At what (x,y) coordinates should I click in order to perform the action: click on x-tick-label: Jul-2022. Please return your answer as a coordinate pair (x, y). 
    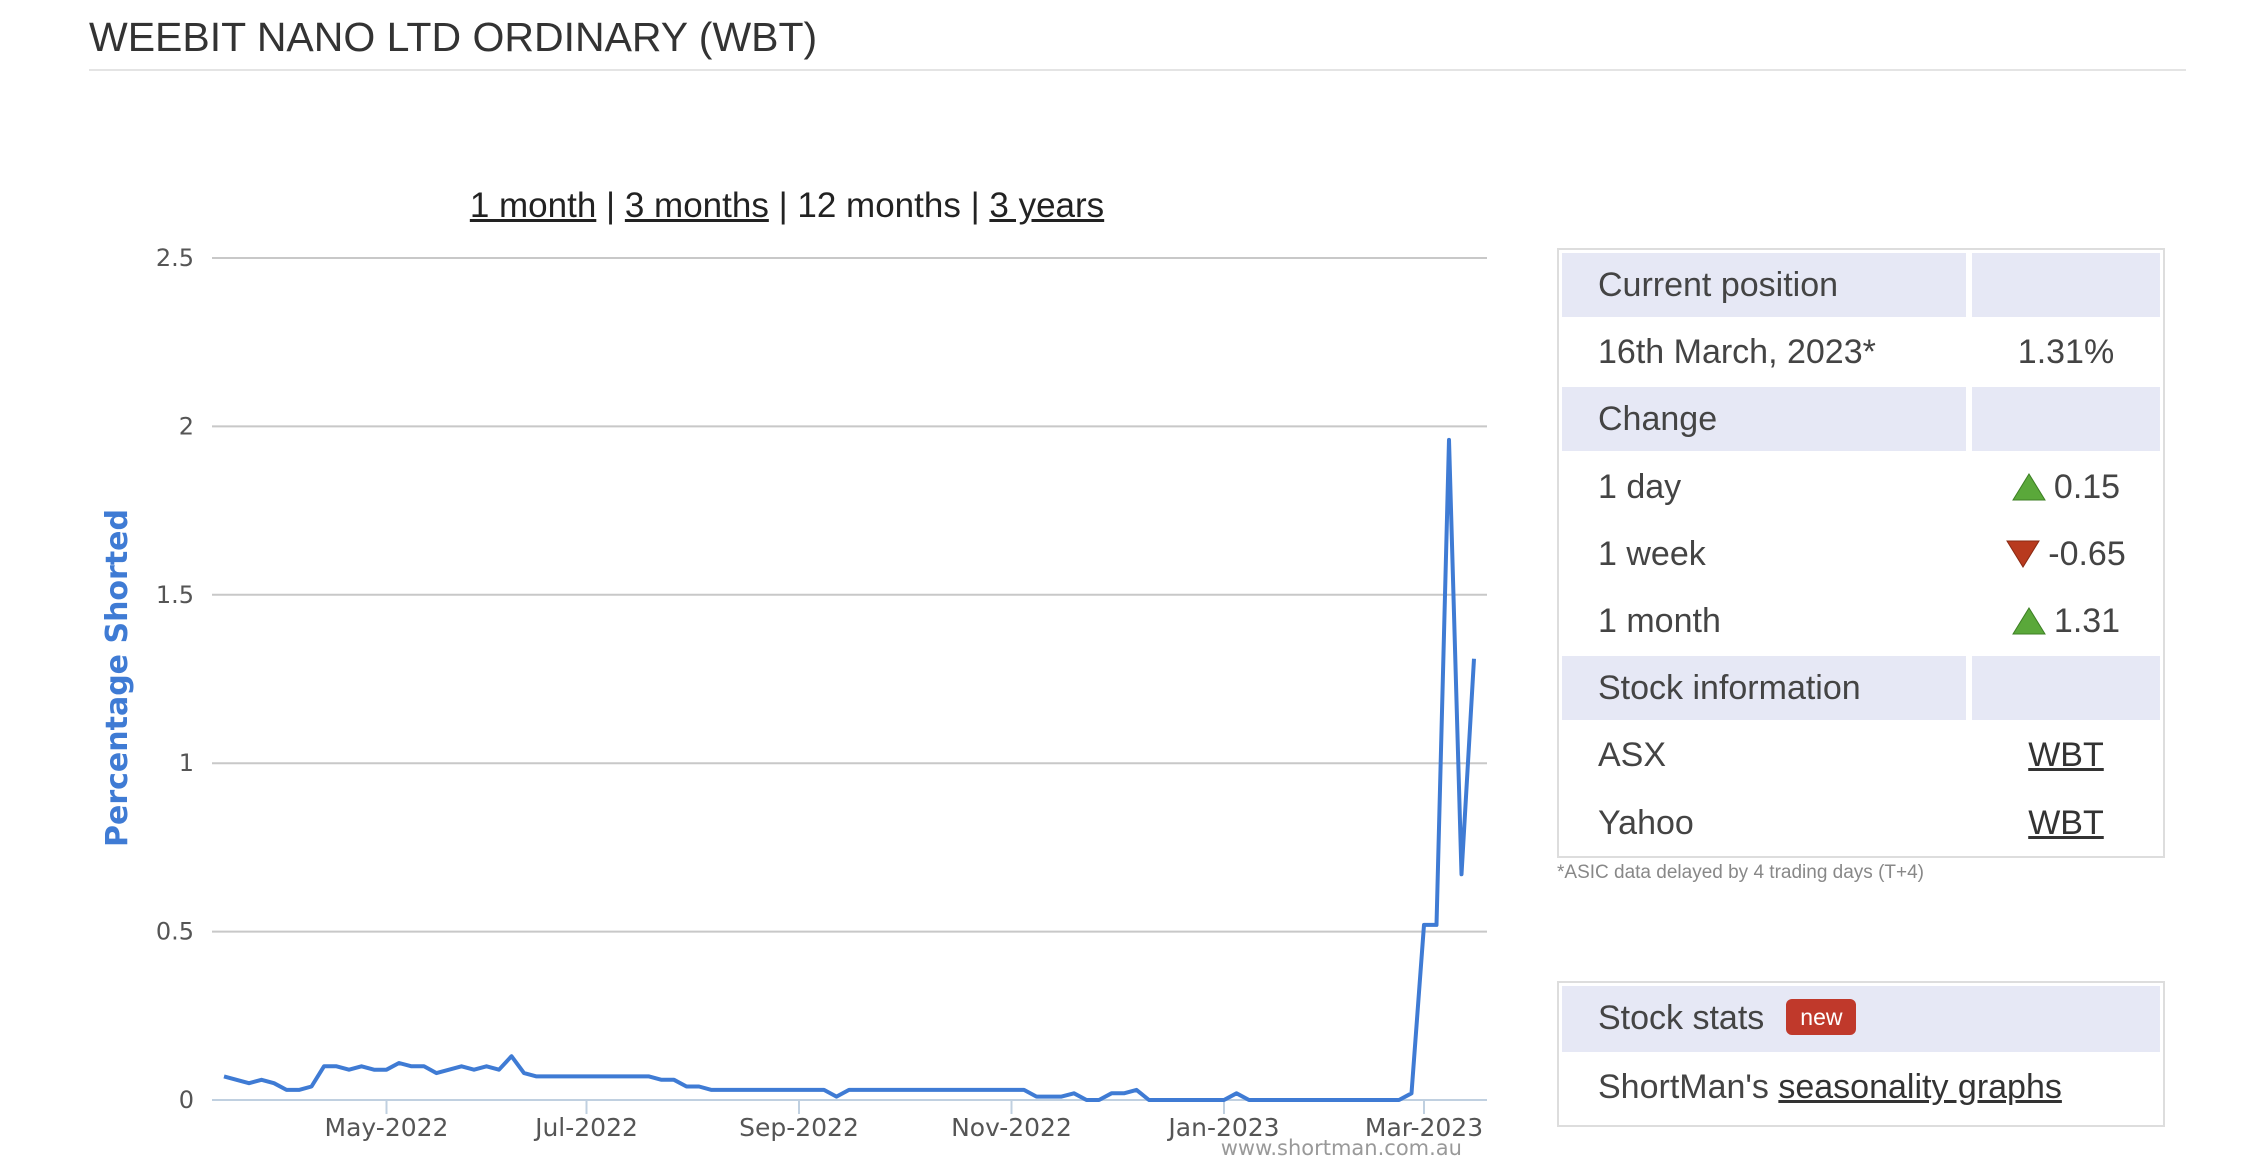
    Looking at the image, I should click on (585, 1127).